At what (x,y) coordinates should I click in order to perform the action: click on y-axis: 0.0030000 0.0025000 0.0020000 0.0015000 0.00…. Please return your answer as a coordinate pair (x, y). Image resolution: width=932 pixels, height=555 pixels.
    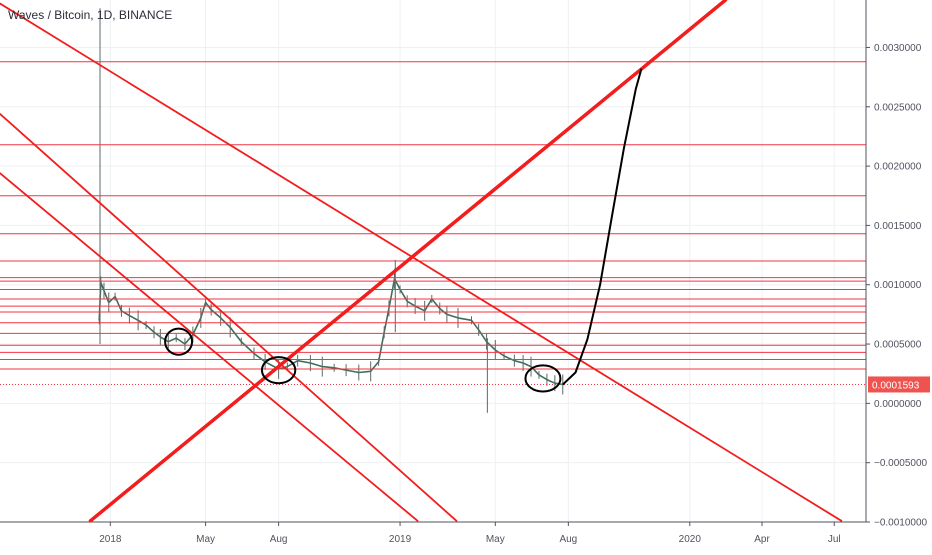
    Looking at the image, I should click on (898, 275).